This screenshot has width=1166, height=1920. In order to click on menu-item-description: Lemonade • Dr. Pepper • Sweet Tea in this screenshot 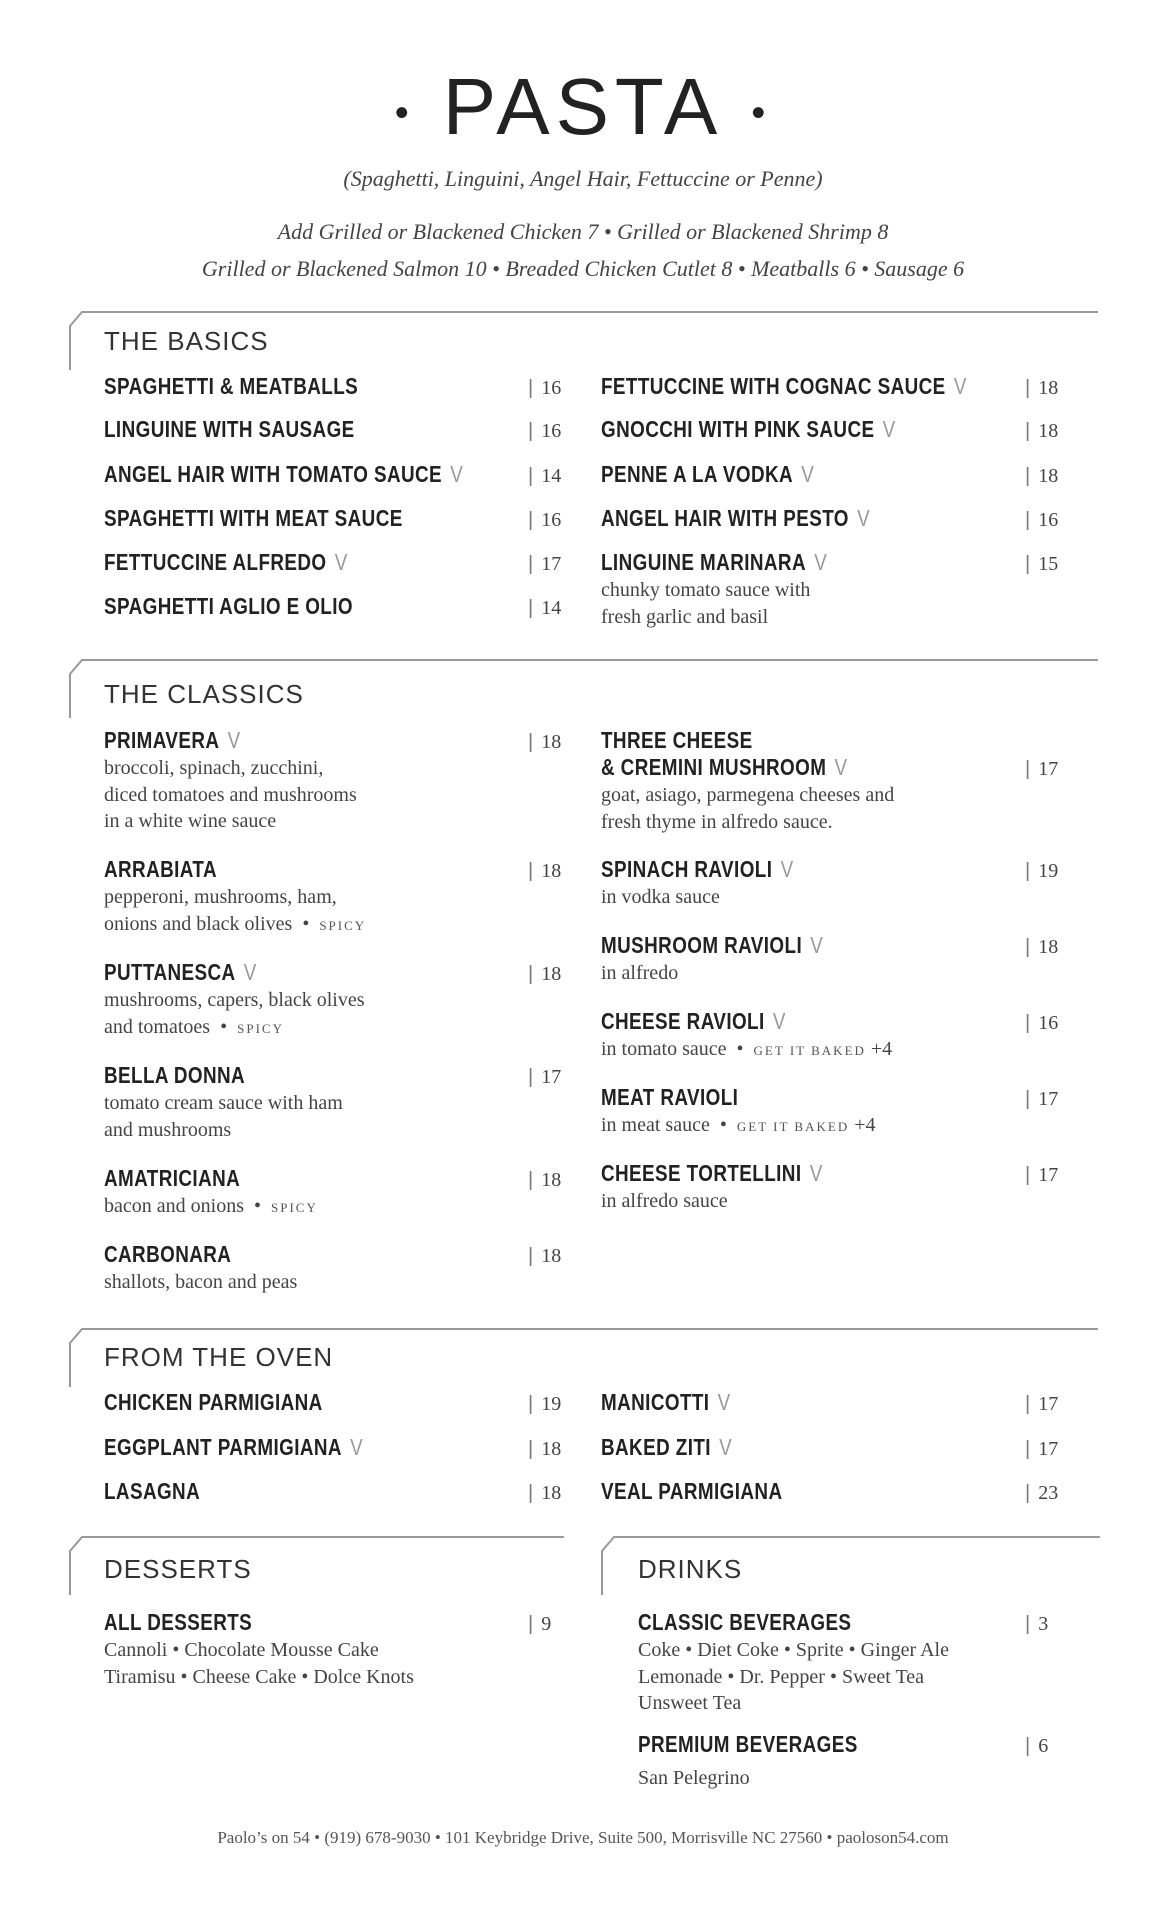, I will do `click(781, 1677)`.